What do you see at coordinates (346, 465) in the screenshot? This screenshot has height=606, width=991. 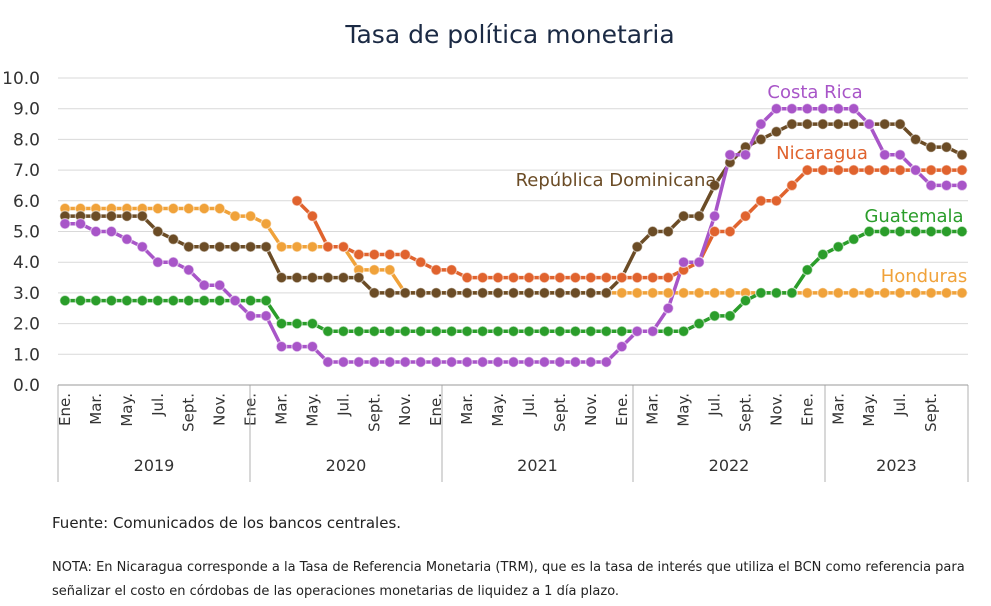 I see `year-label: 2020` at bounding box center [346, 465].